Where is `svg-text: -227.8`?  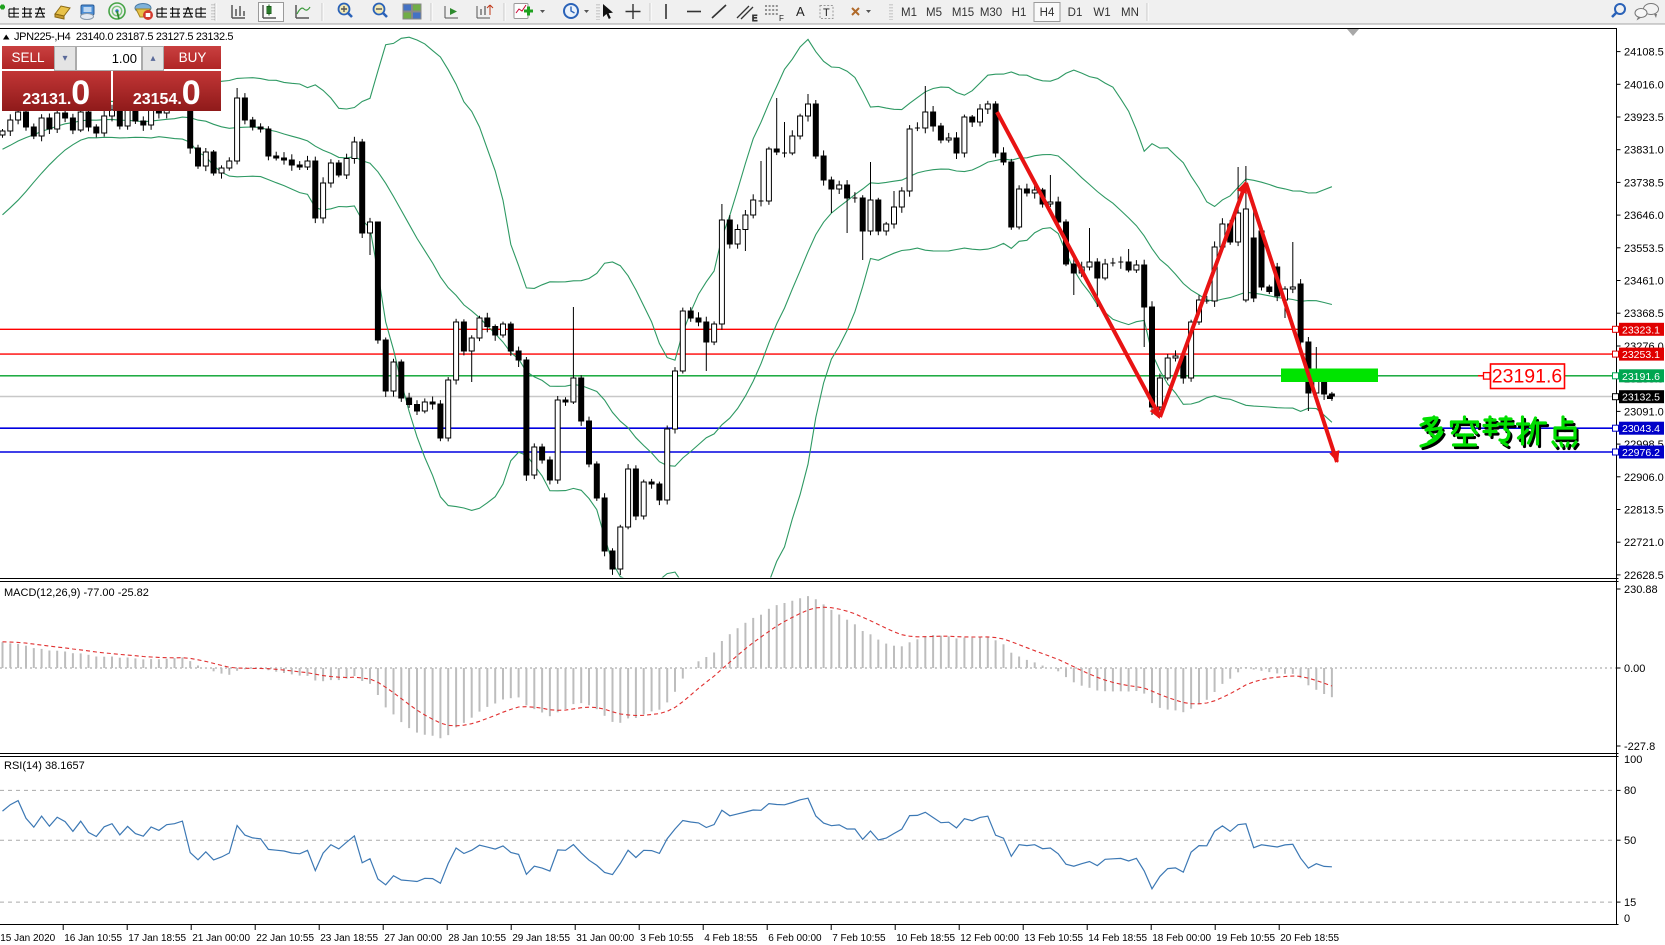 svg-text: -227.8 is located at coordinates (1639, 747).